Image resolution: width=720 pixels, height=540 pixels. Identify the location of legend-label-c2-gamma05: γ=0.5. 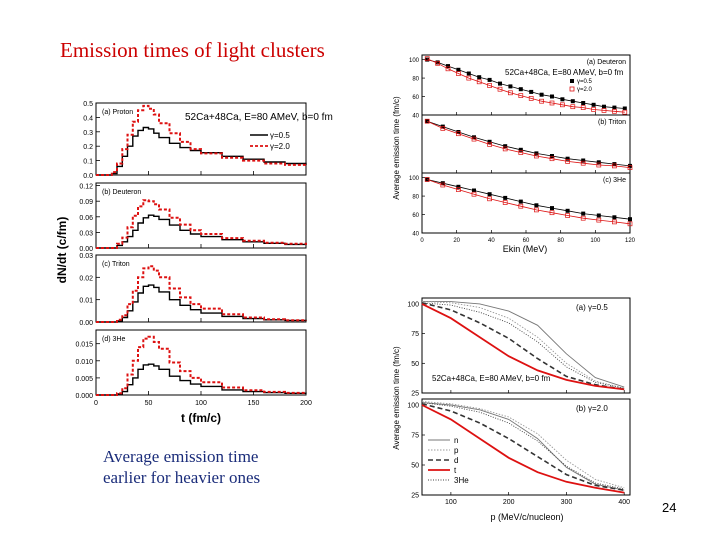
(585, 82).